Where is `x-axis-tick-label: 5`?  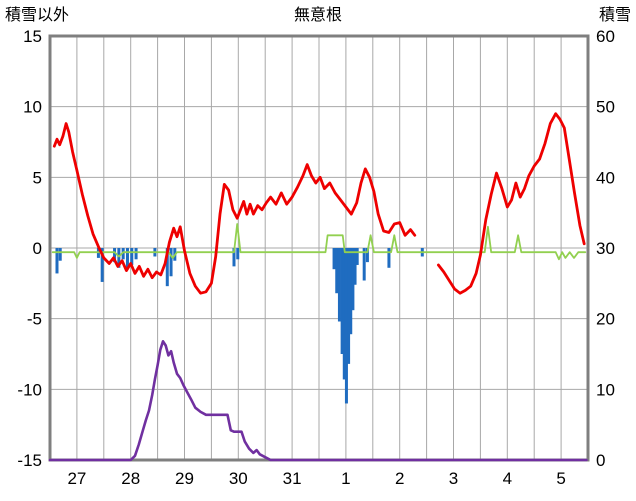
x-axis-tick-label: 5 is located at coordinates (560, 478).